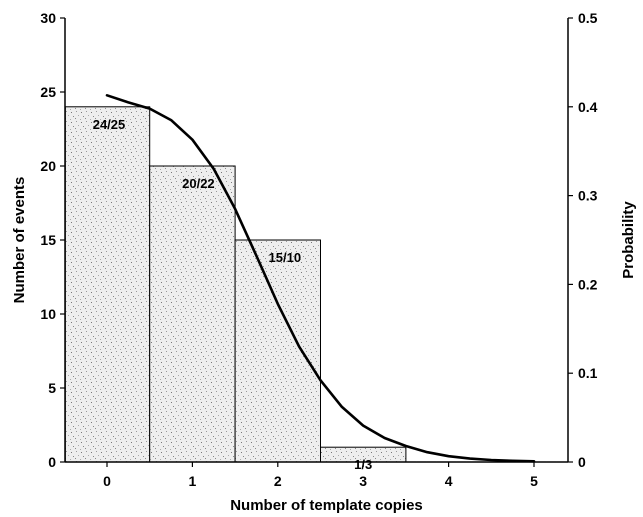  Describe the element at coordinates (588, 284) in the screenshot. I see `y2-tick-label: 0.2` at that location.